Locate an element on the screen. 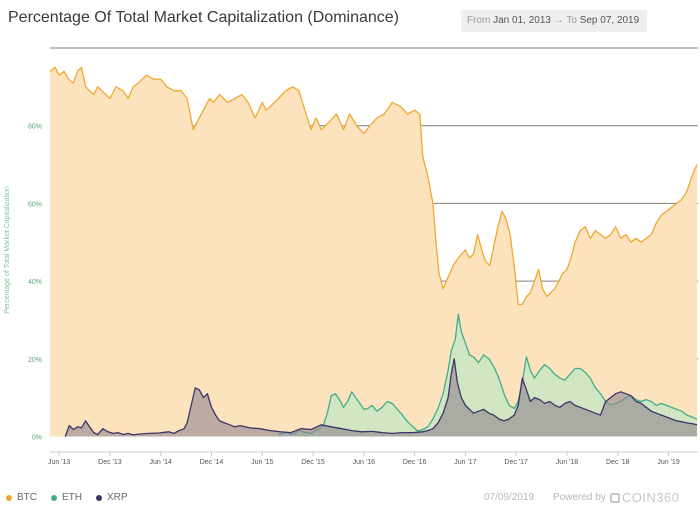 The height and width of the screenshot is (525, 700). brand-logo: COIN360 is located at coordinates (644, 497).